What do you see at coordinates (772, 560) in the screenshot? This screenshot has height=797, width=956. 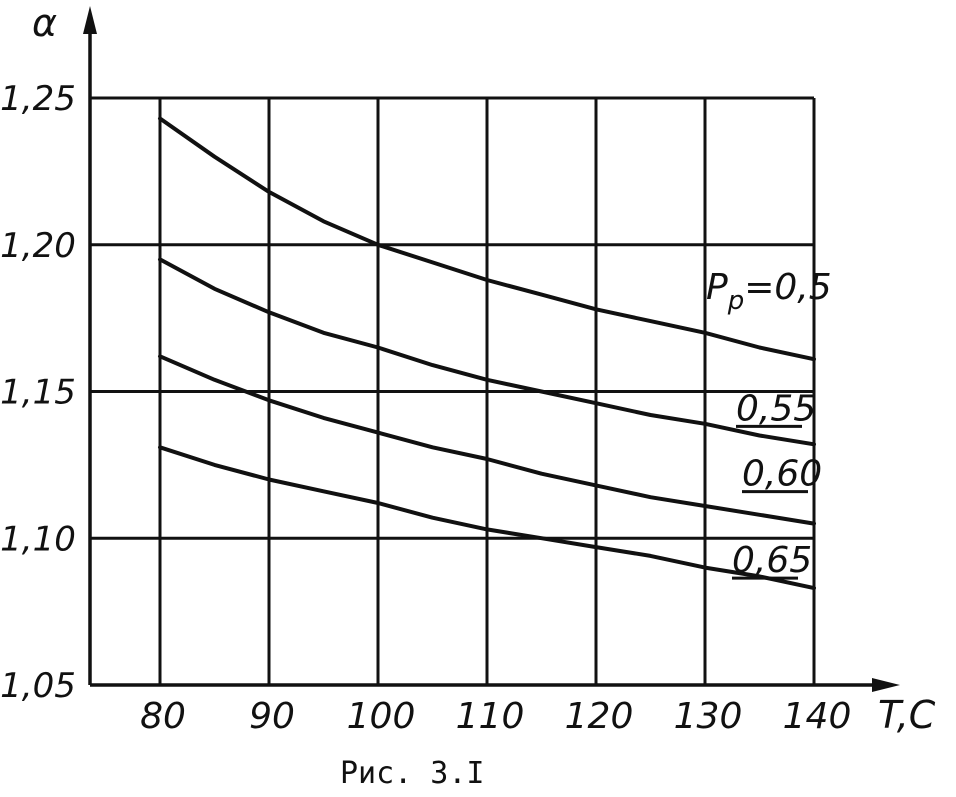 I see `series-label-4: 0,65` at bounding box center [772, 560].